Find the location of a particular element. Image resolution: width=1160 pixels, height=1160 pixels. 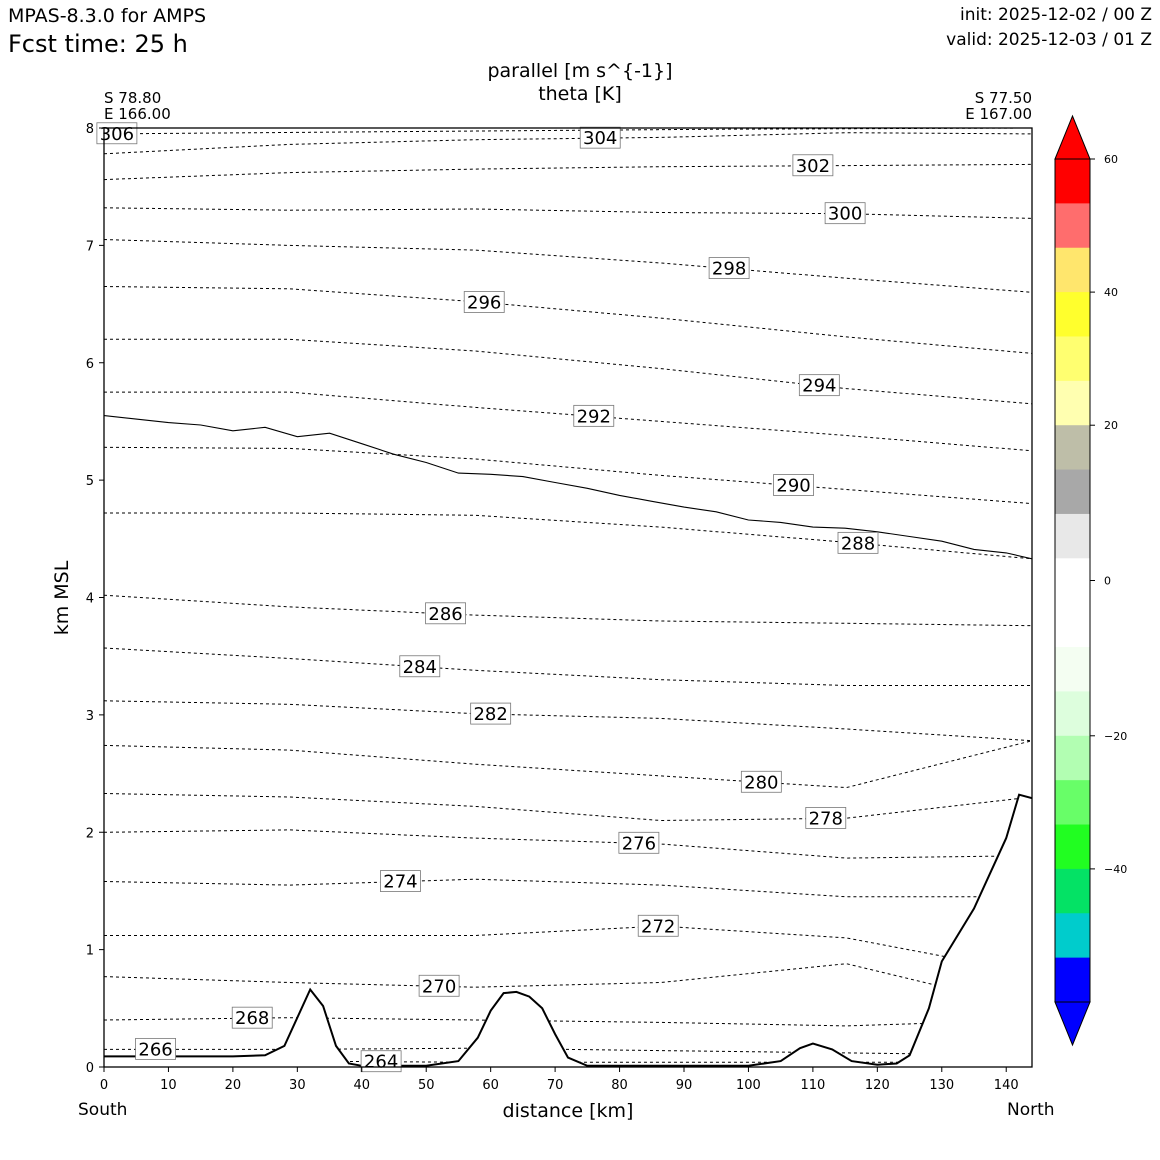

right-endpoint-lat: S 77.50 is located at coordinates (1003, 98).